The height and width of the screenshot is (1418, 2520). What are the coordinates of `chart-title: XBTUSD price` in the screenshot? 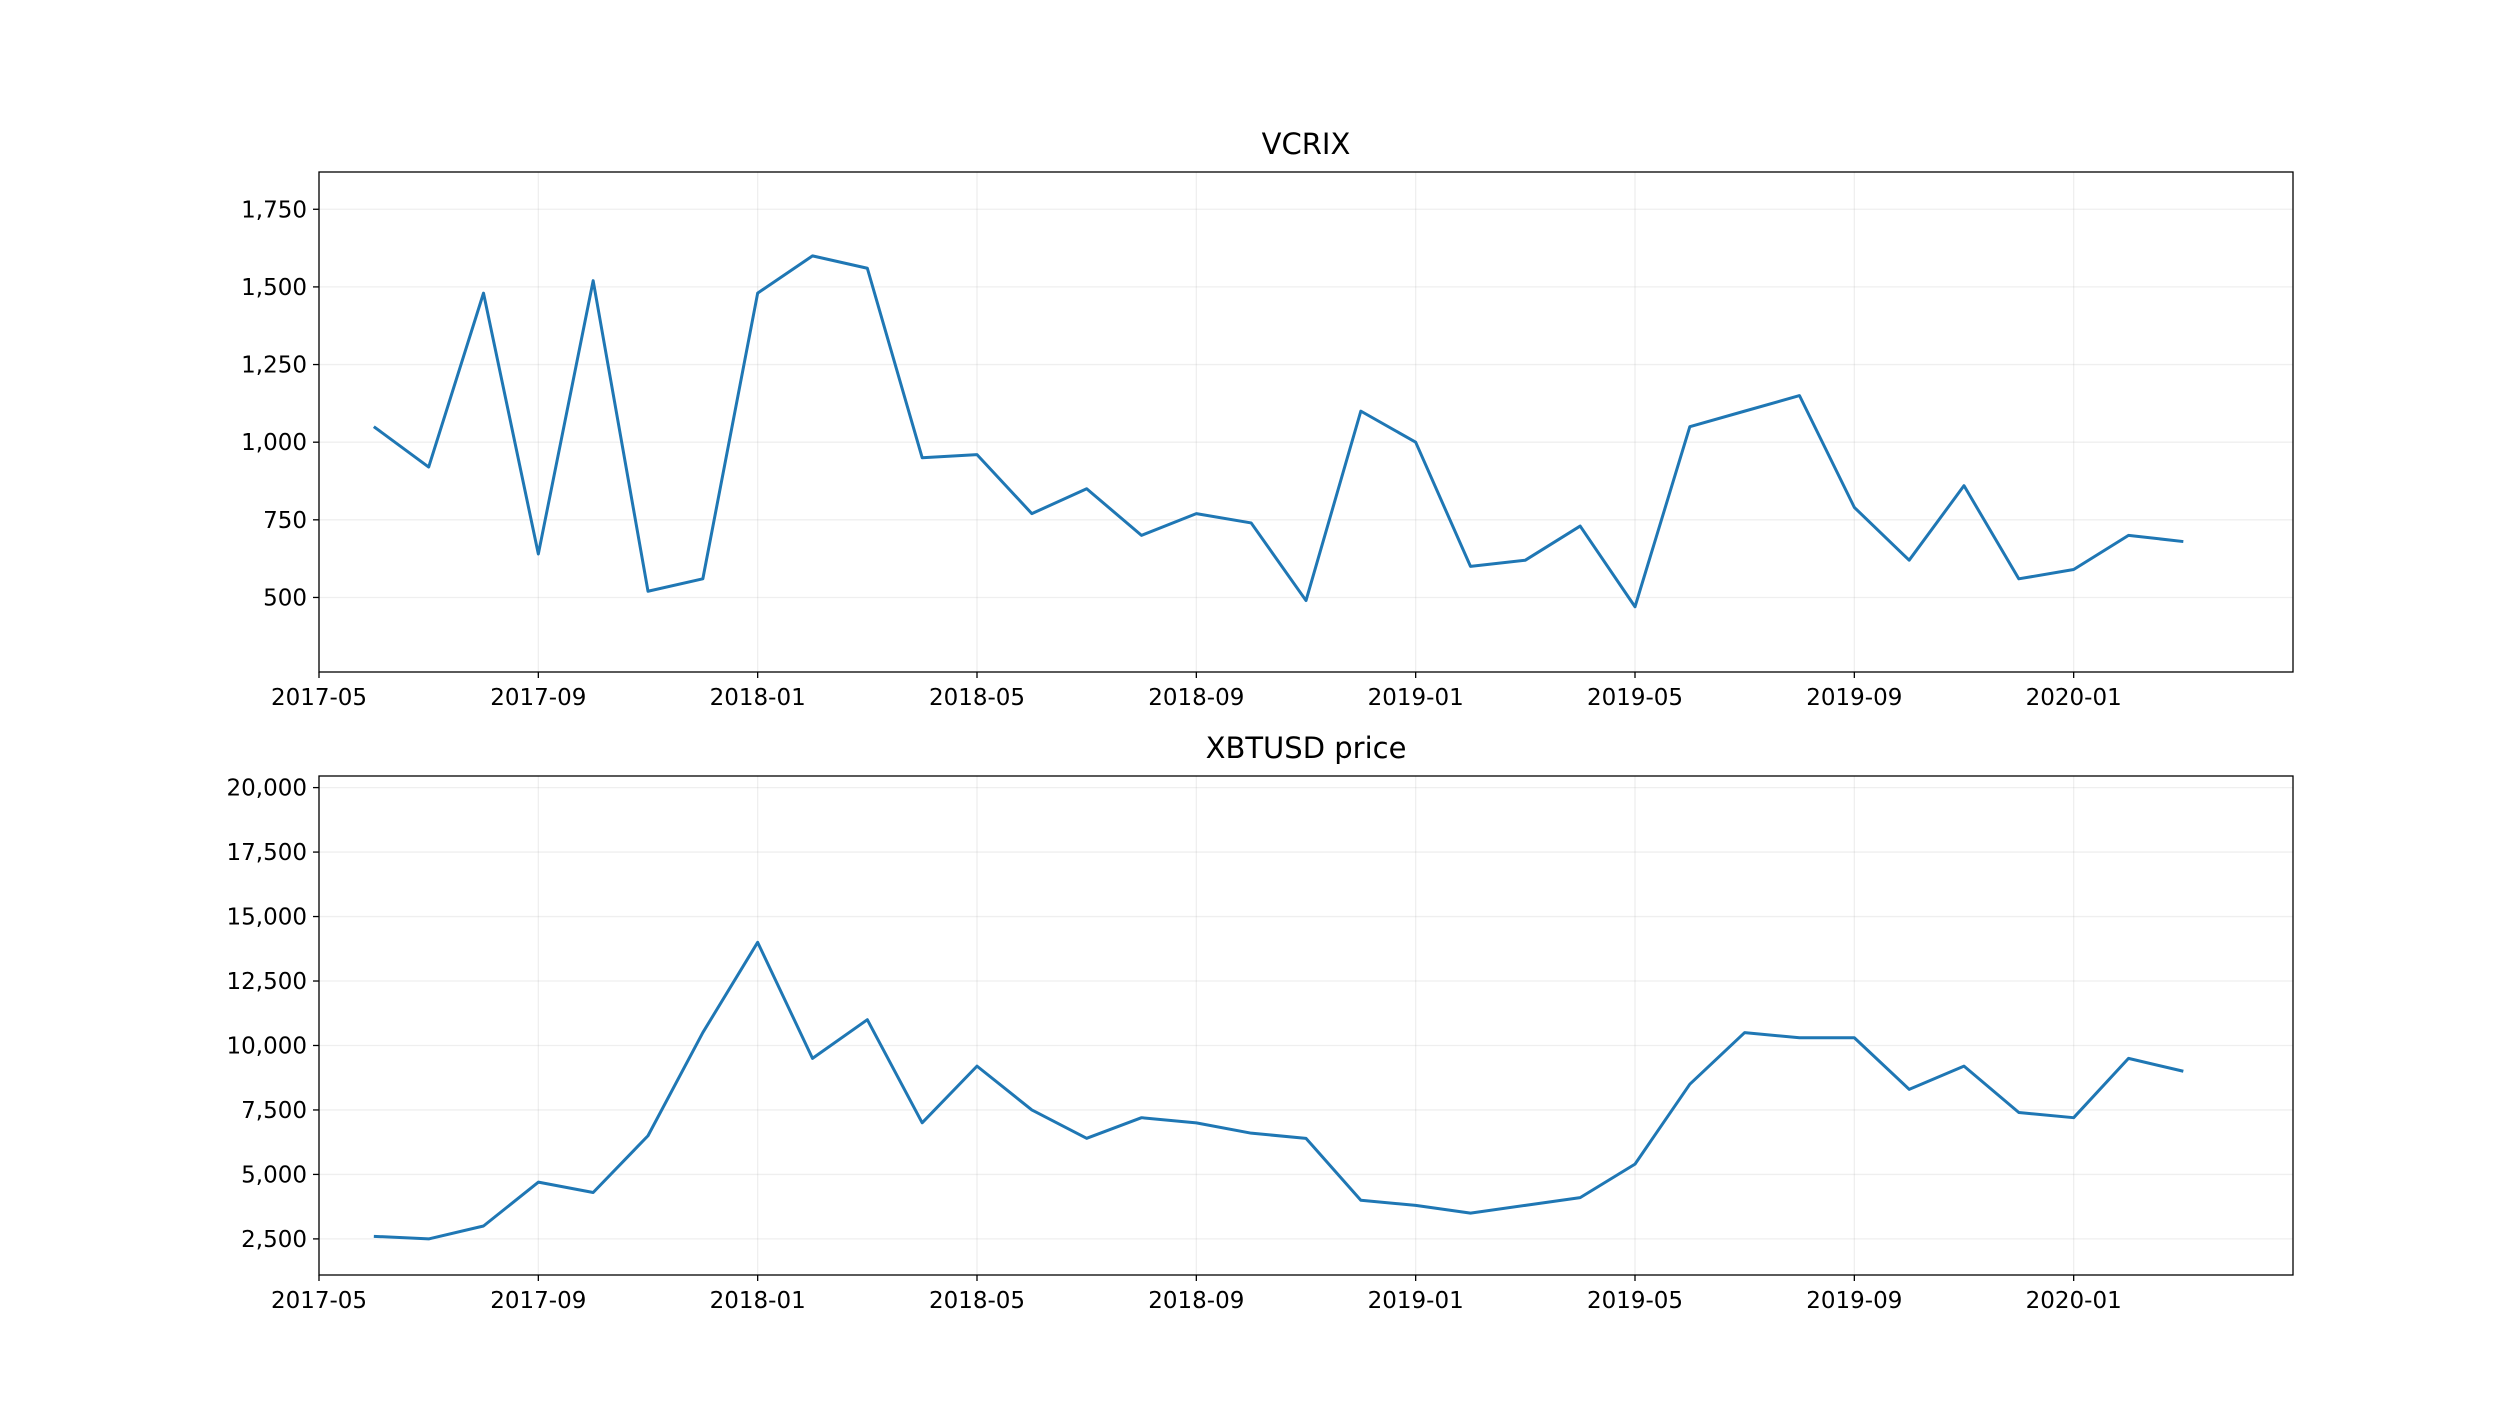 It's located at (1306, 748).